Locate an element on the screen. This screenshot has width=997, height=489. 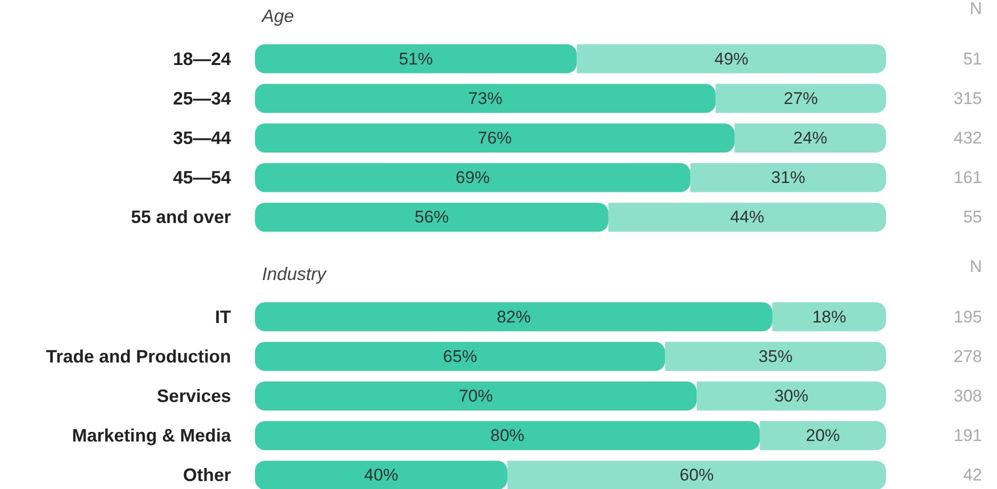
data-label: 44% is located at coordinates (747, 217).